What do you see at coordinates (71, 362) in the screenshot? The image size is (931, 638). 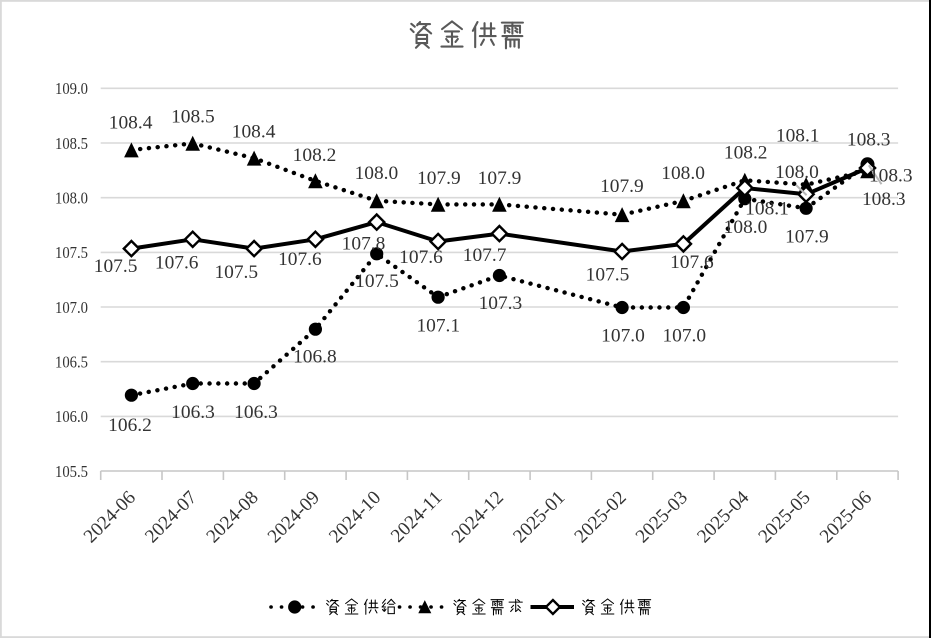 I see `svg-text: 106.5` at bounding box center [71, 362].